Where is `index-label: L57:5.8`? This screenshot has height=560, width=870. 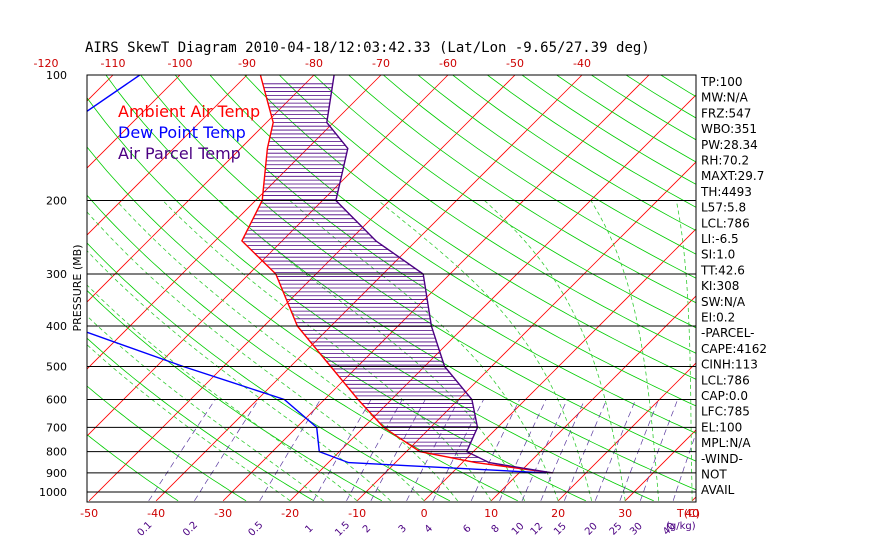
index-label: L57:5.8 is located at coordinates (723, 208).